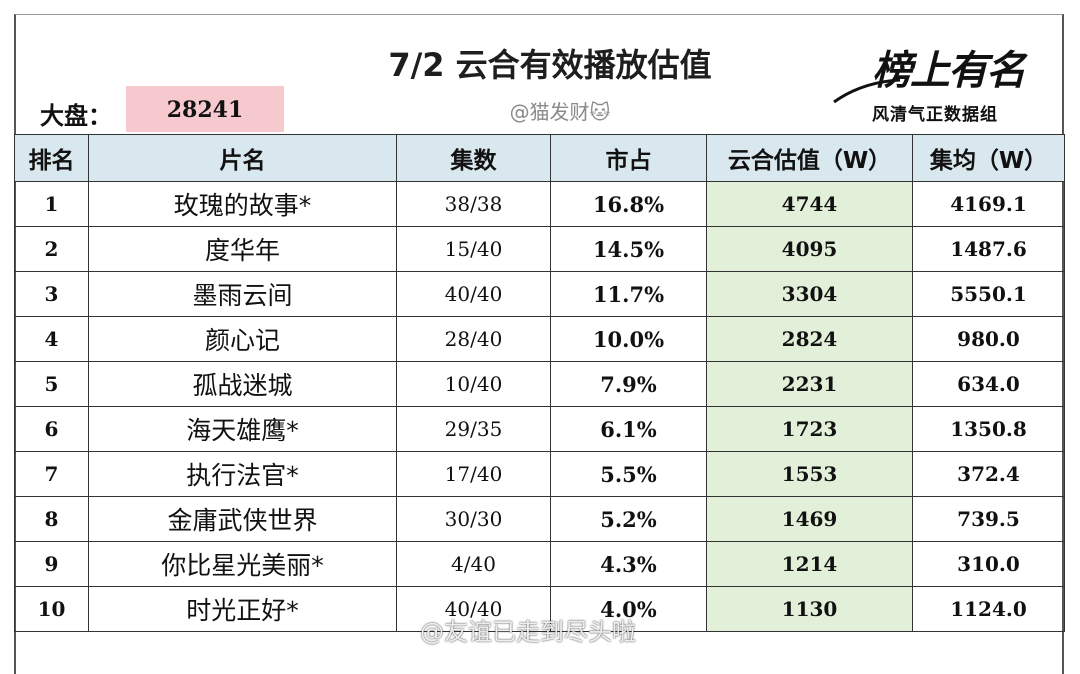  What do you see at coordinates (242, 294) in the screenshot?
I see `cell-name: 墨雨云间` at bounding box center [242, 294].